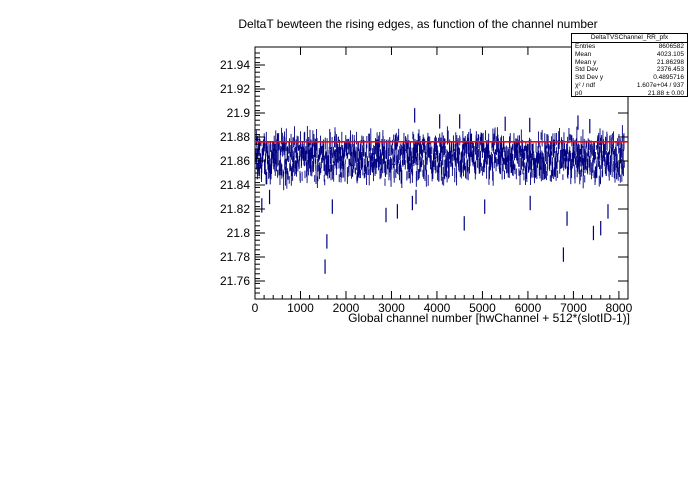 This screenshot has width=690, height=487. What do you see at coordinates (629, 38) in the screenshot?
I see `stats-box-title: DeltaTVSChannel_RR_pfx` at bounding box center [629, 38].